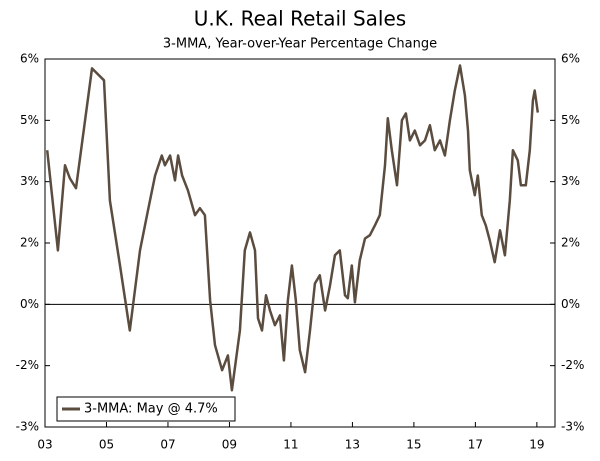  Describe the element at coordinates (570, 304) in the screenshot. I see `y2-tick-label: 0%` at that location.